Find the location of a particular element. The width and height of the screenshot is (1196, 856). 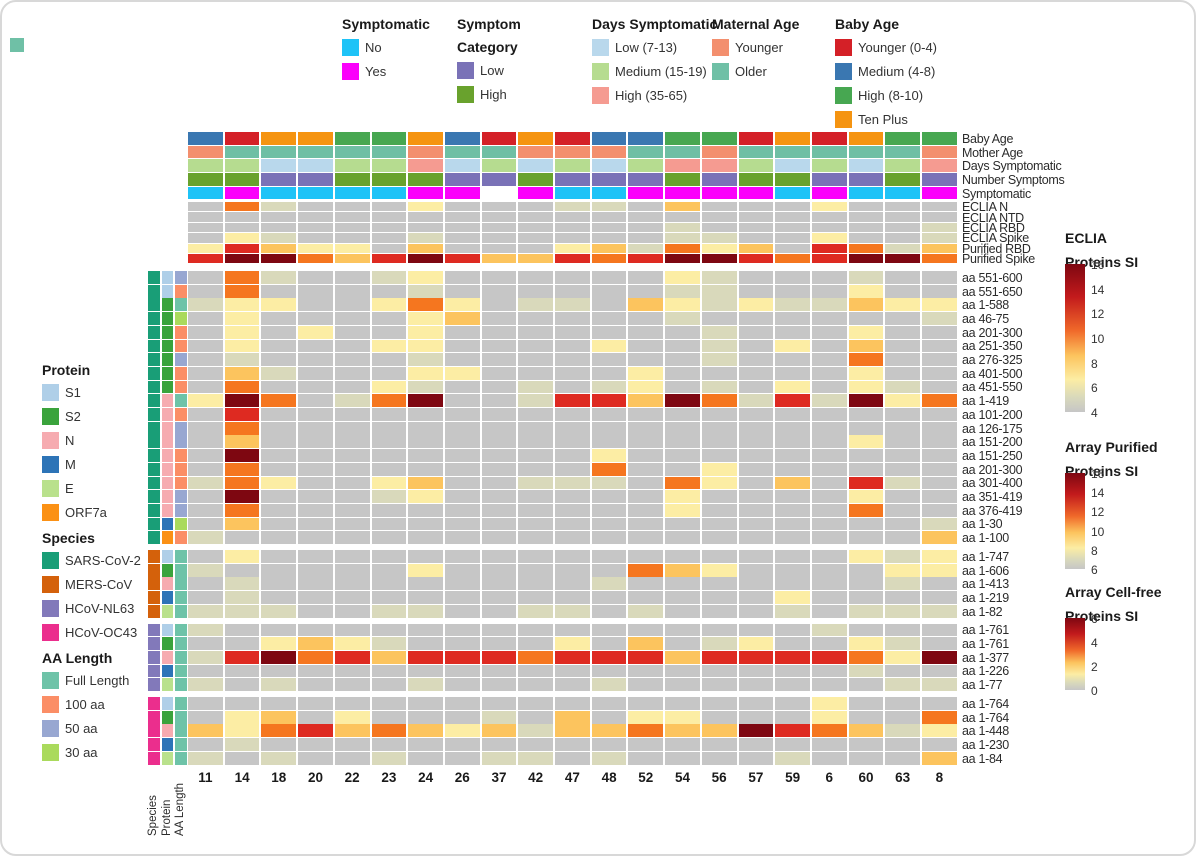

peptide-row-label: aa 401-500 is located at coordinates (992, 373).